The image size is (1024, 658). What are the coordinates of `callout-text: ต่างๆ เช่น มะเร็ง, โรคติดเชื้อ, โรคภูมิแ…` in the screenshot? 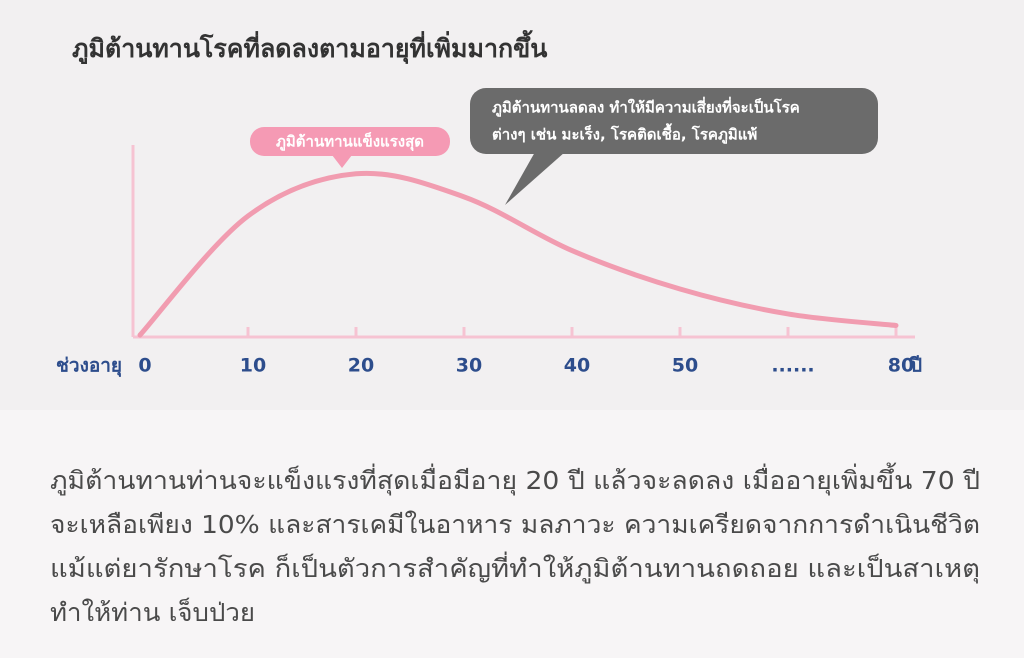 It's located at (624, 134).